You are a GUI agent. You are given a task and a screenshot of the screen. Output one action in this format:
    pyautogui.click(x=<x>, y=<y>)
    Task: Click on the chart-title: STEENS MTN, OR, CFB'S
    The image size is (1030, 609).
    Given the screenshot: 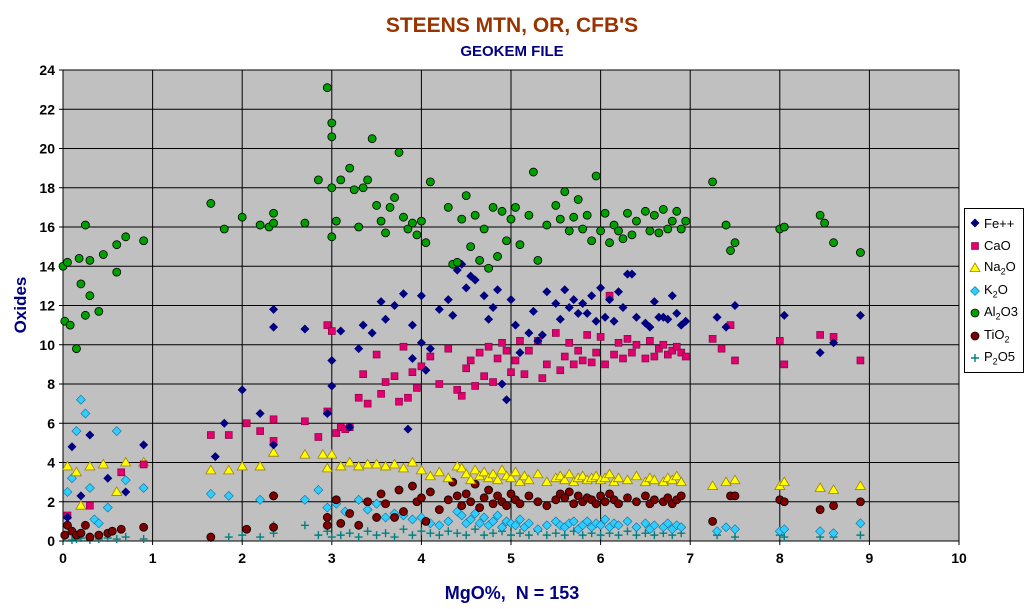 What is the action you would take?
    pyautogui.click(x=512, y=25)
    